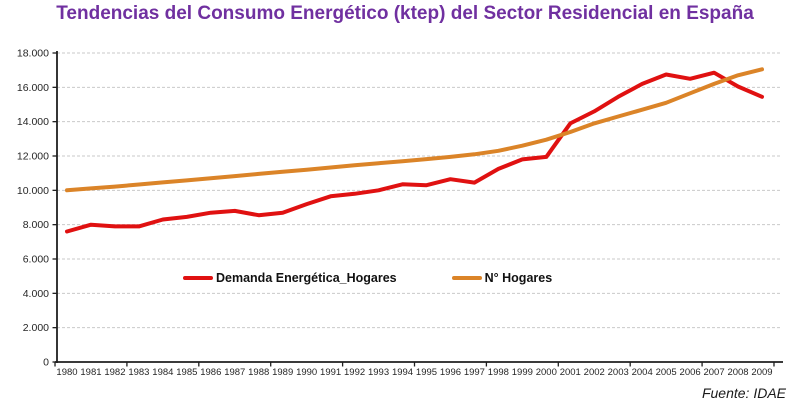 The width and height of the screenshot is (810, 411). What do you see at coordinates (162, 372) in the screenshot?
I see `x-tick-label: 1984` at bounding box center [162, 372].